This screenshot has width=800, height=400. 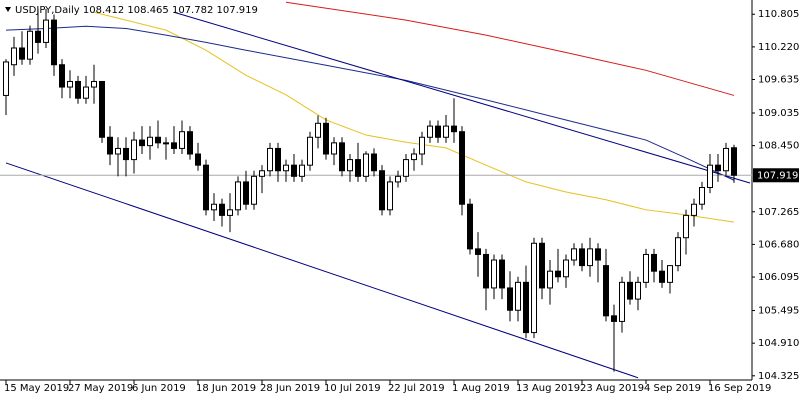 What do you see at coordinates (778, 212) in the screenshot?
I see `y-tick-label: 107.265` at bounding box center [778, 212].